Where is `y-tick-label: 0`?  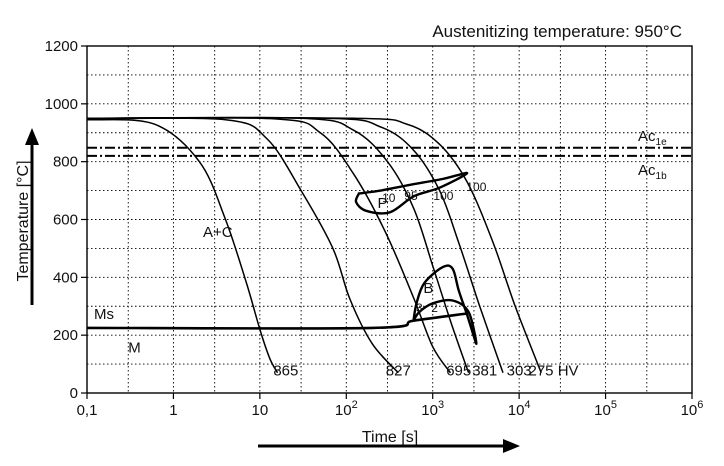
y-tick-label: 0 is located at coordinates (74, 393).